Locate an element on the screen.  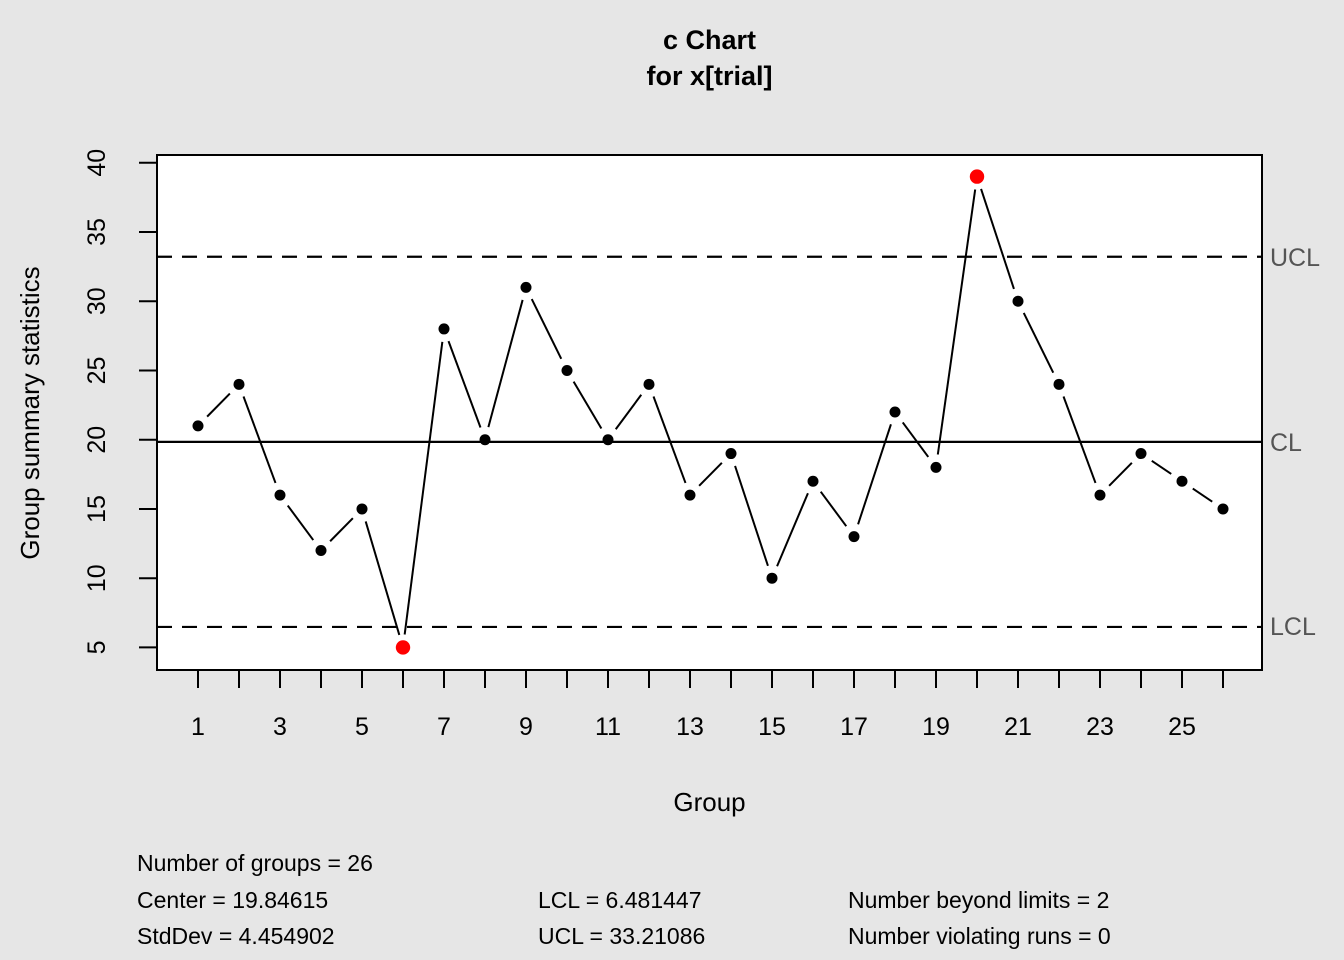
stat-number-of-groups: Number of groups = 26 is located at coordinates (255, 863).